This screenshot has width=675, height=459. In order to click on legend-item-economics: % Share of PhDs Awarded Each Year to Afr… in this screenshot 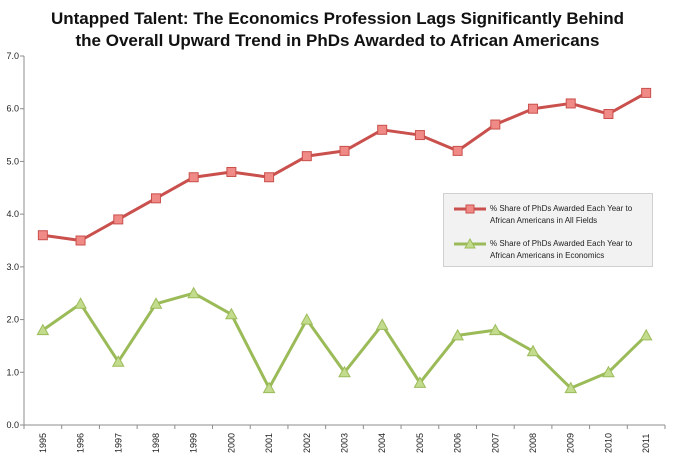, I will do `click(550, 253)`.